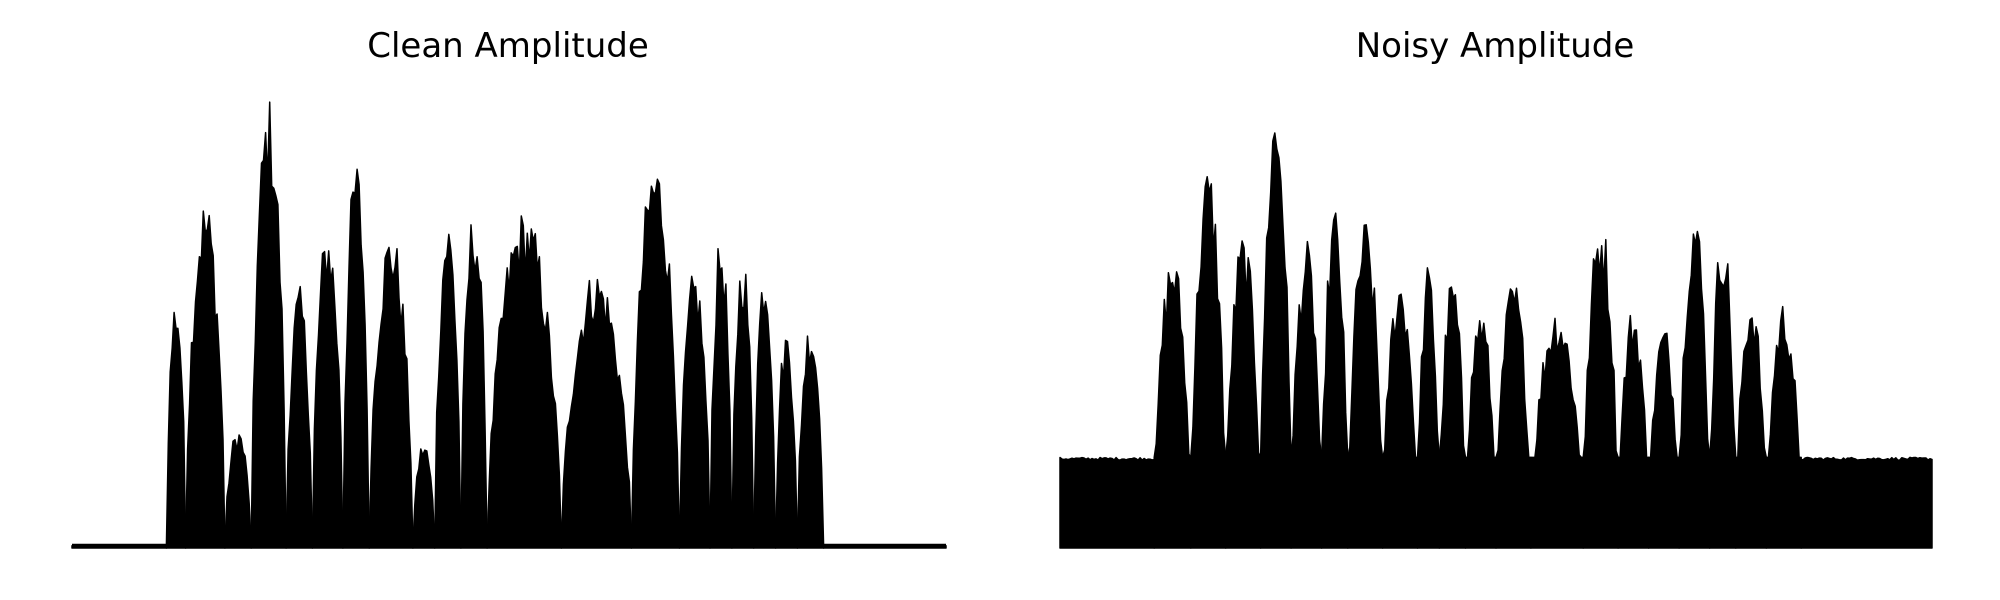 The image size is (2000, 600). Describe the element at coordinates (1495, 46) in the screenshot. I see `noisy-amplitude-title: Noisy Amplitude` at that location.